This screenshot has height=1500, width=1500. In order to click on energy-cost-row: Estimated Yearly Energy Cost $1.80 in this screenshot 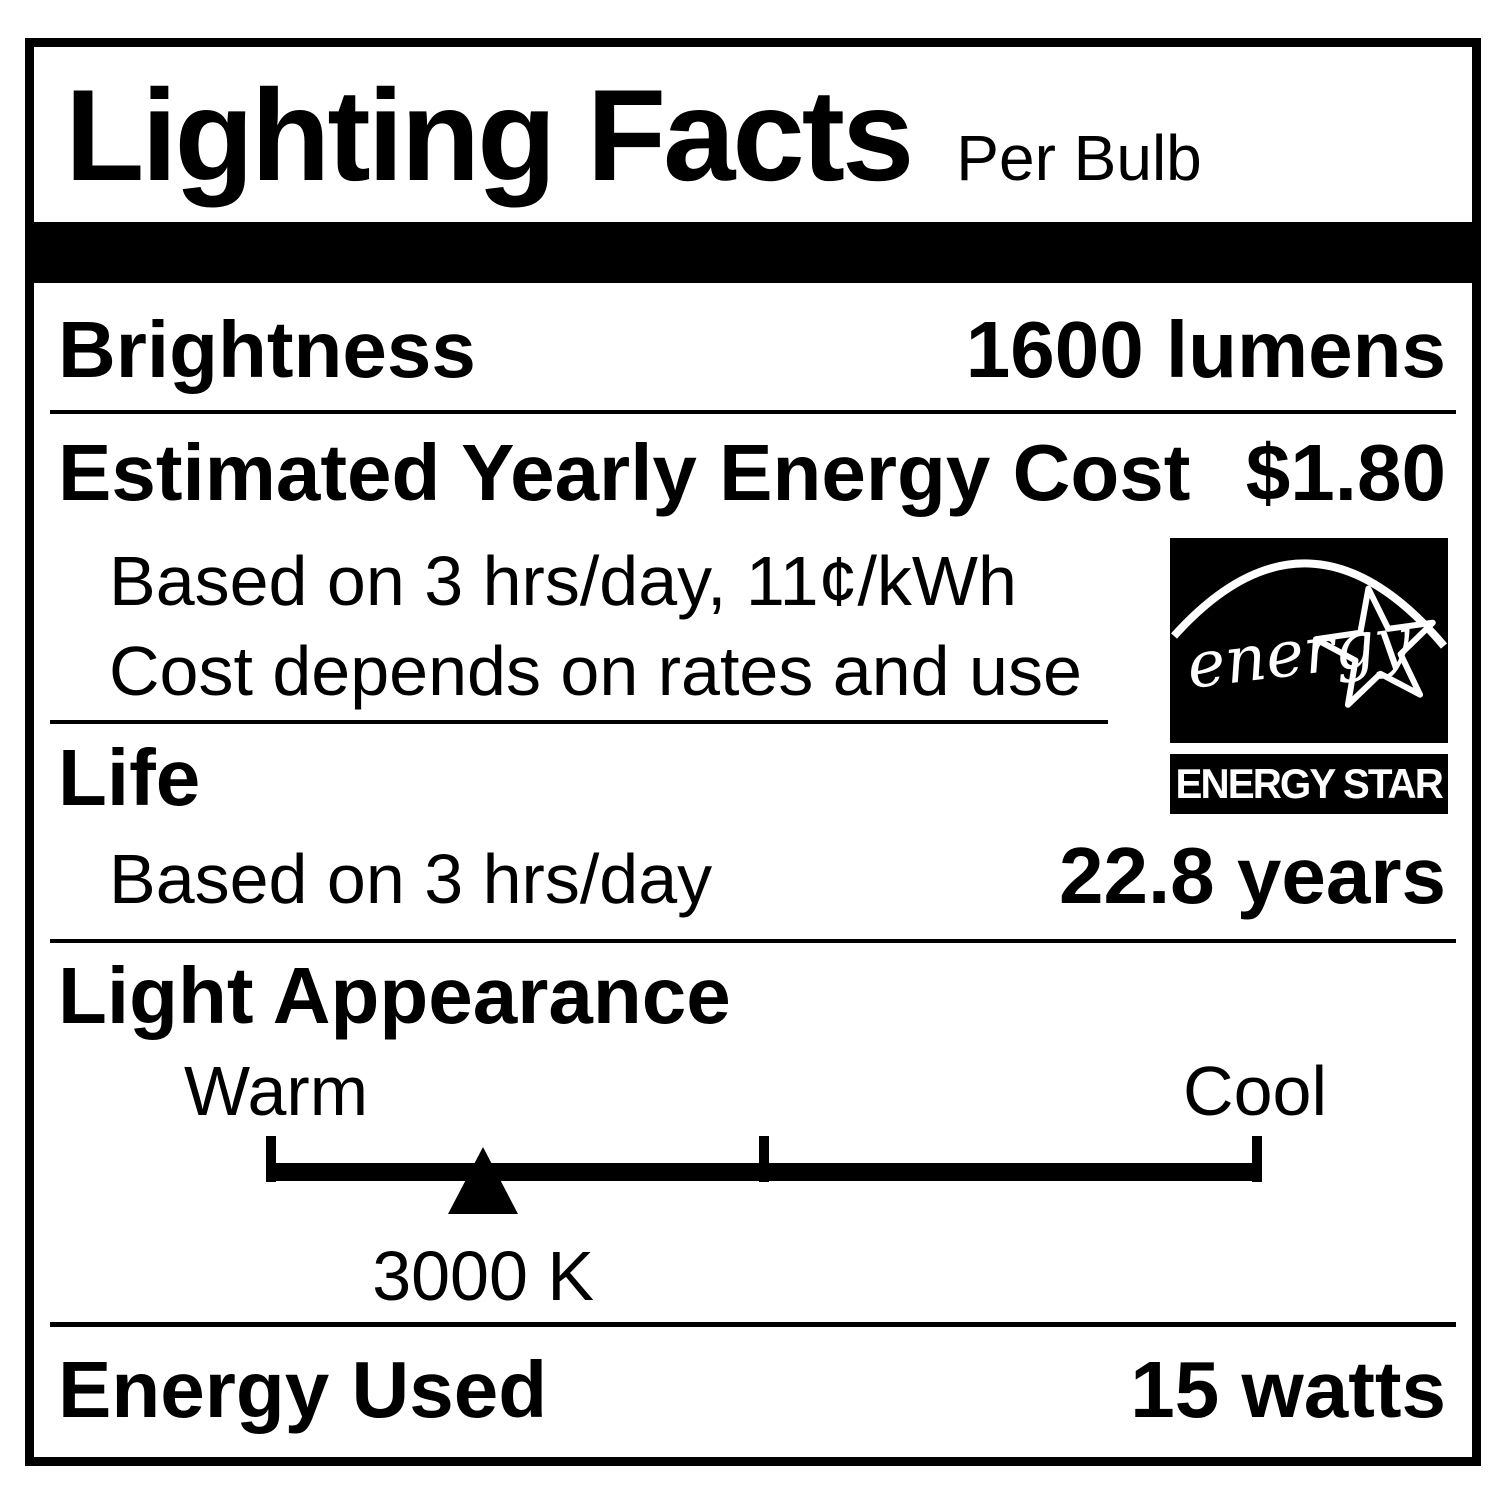, I will do `click(752, 473)`.